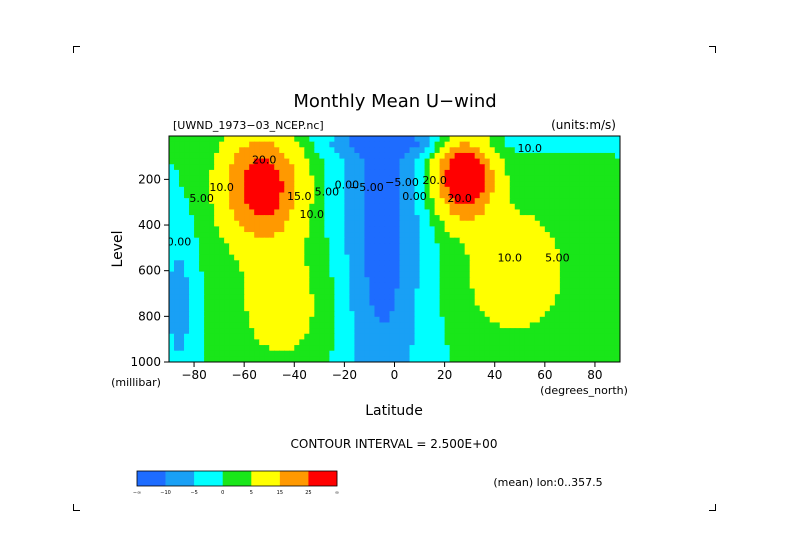 This screenshot has height=558, width=789. Describe the element at coordinates (180, 478) in the screenshot. I see `colorbar-swatch` at that location.